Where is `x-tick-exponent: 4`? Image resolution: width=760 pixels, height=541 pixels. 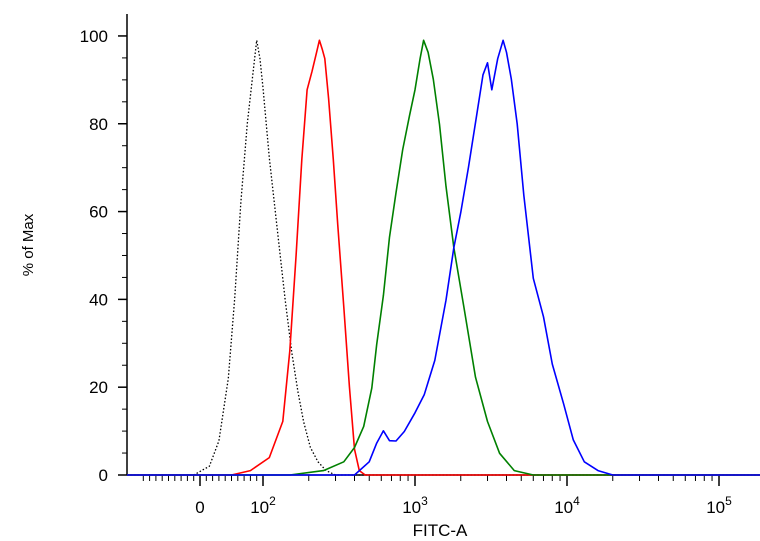
x-tick-exponent: 4 is located at coordinates (576, 501).